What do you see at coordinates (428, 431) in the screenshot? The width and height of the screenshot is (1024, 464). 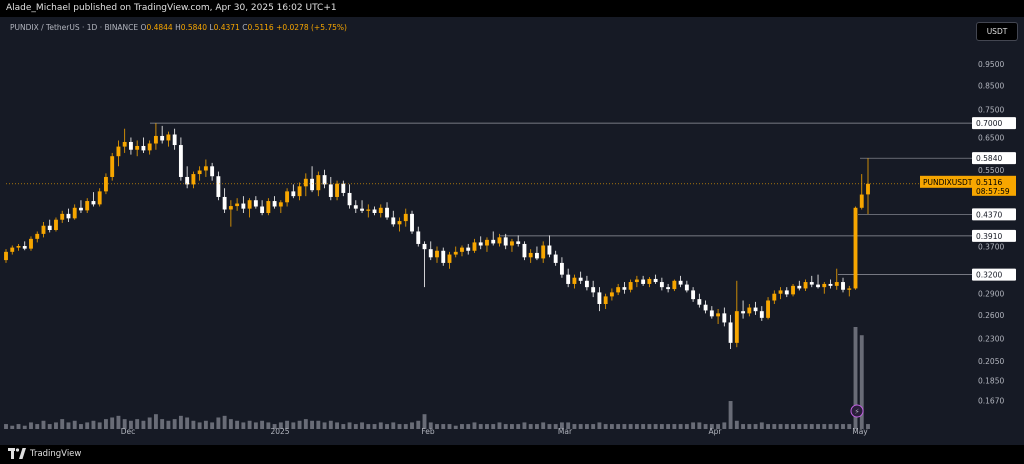 I see `x-axis-tick-label: Feb` at bounding box center [428, 431].